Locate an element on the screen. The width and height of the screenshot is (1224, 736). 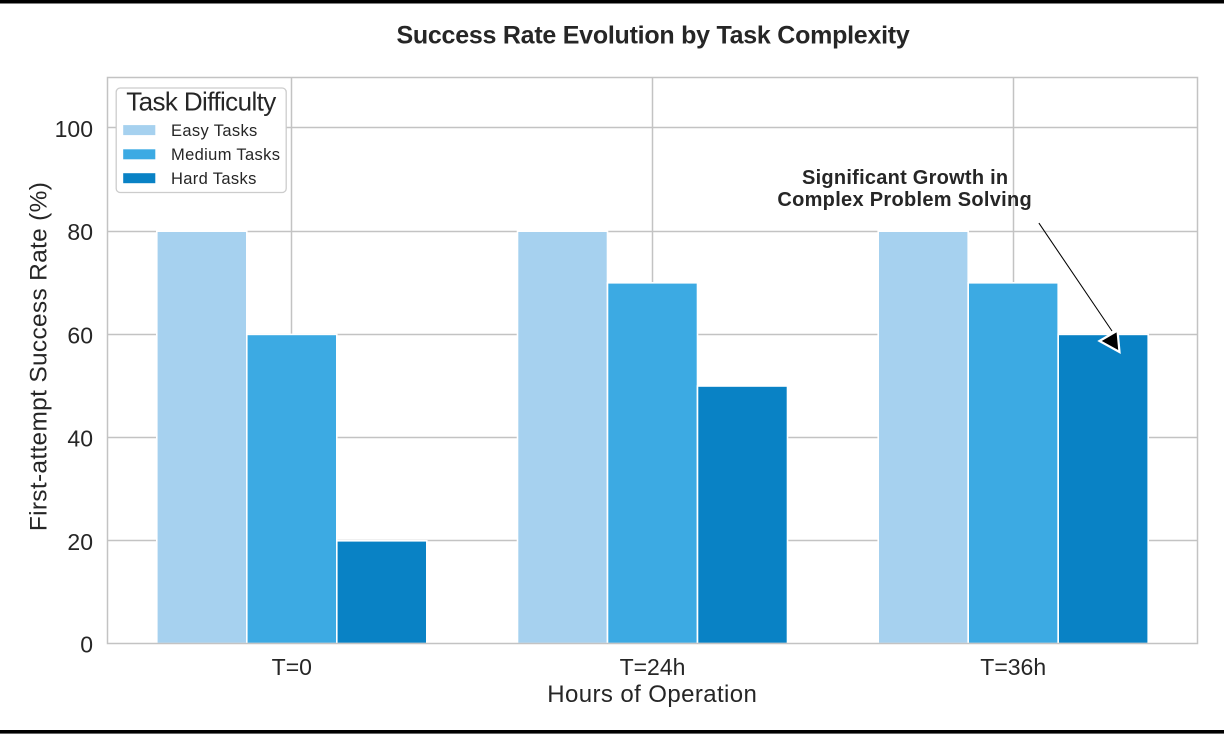
svg-text: T=0 is located at coordinates (292, 667).